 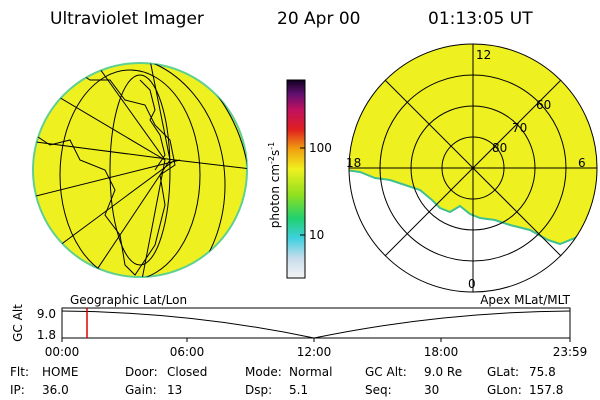 What do you see at coordinates (314, 352) in the screenshot?
I see `timeline-xtick: 12:00` at bounding box center [314, 352].